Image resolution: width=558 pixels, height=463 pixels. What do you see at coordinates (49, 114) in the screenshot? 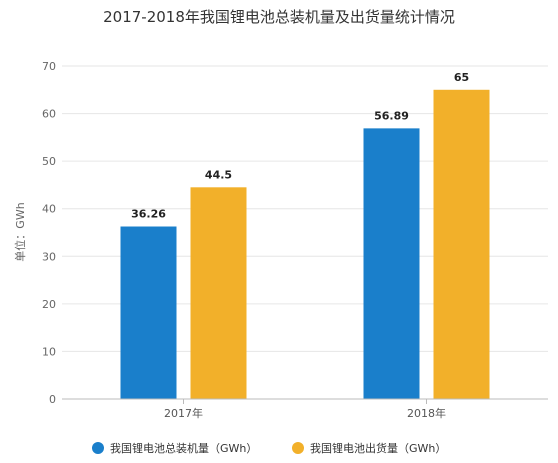
I see `y-tick-label: 60` at bounding box center [49, 114].